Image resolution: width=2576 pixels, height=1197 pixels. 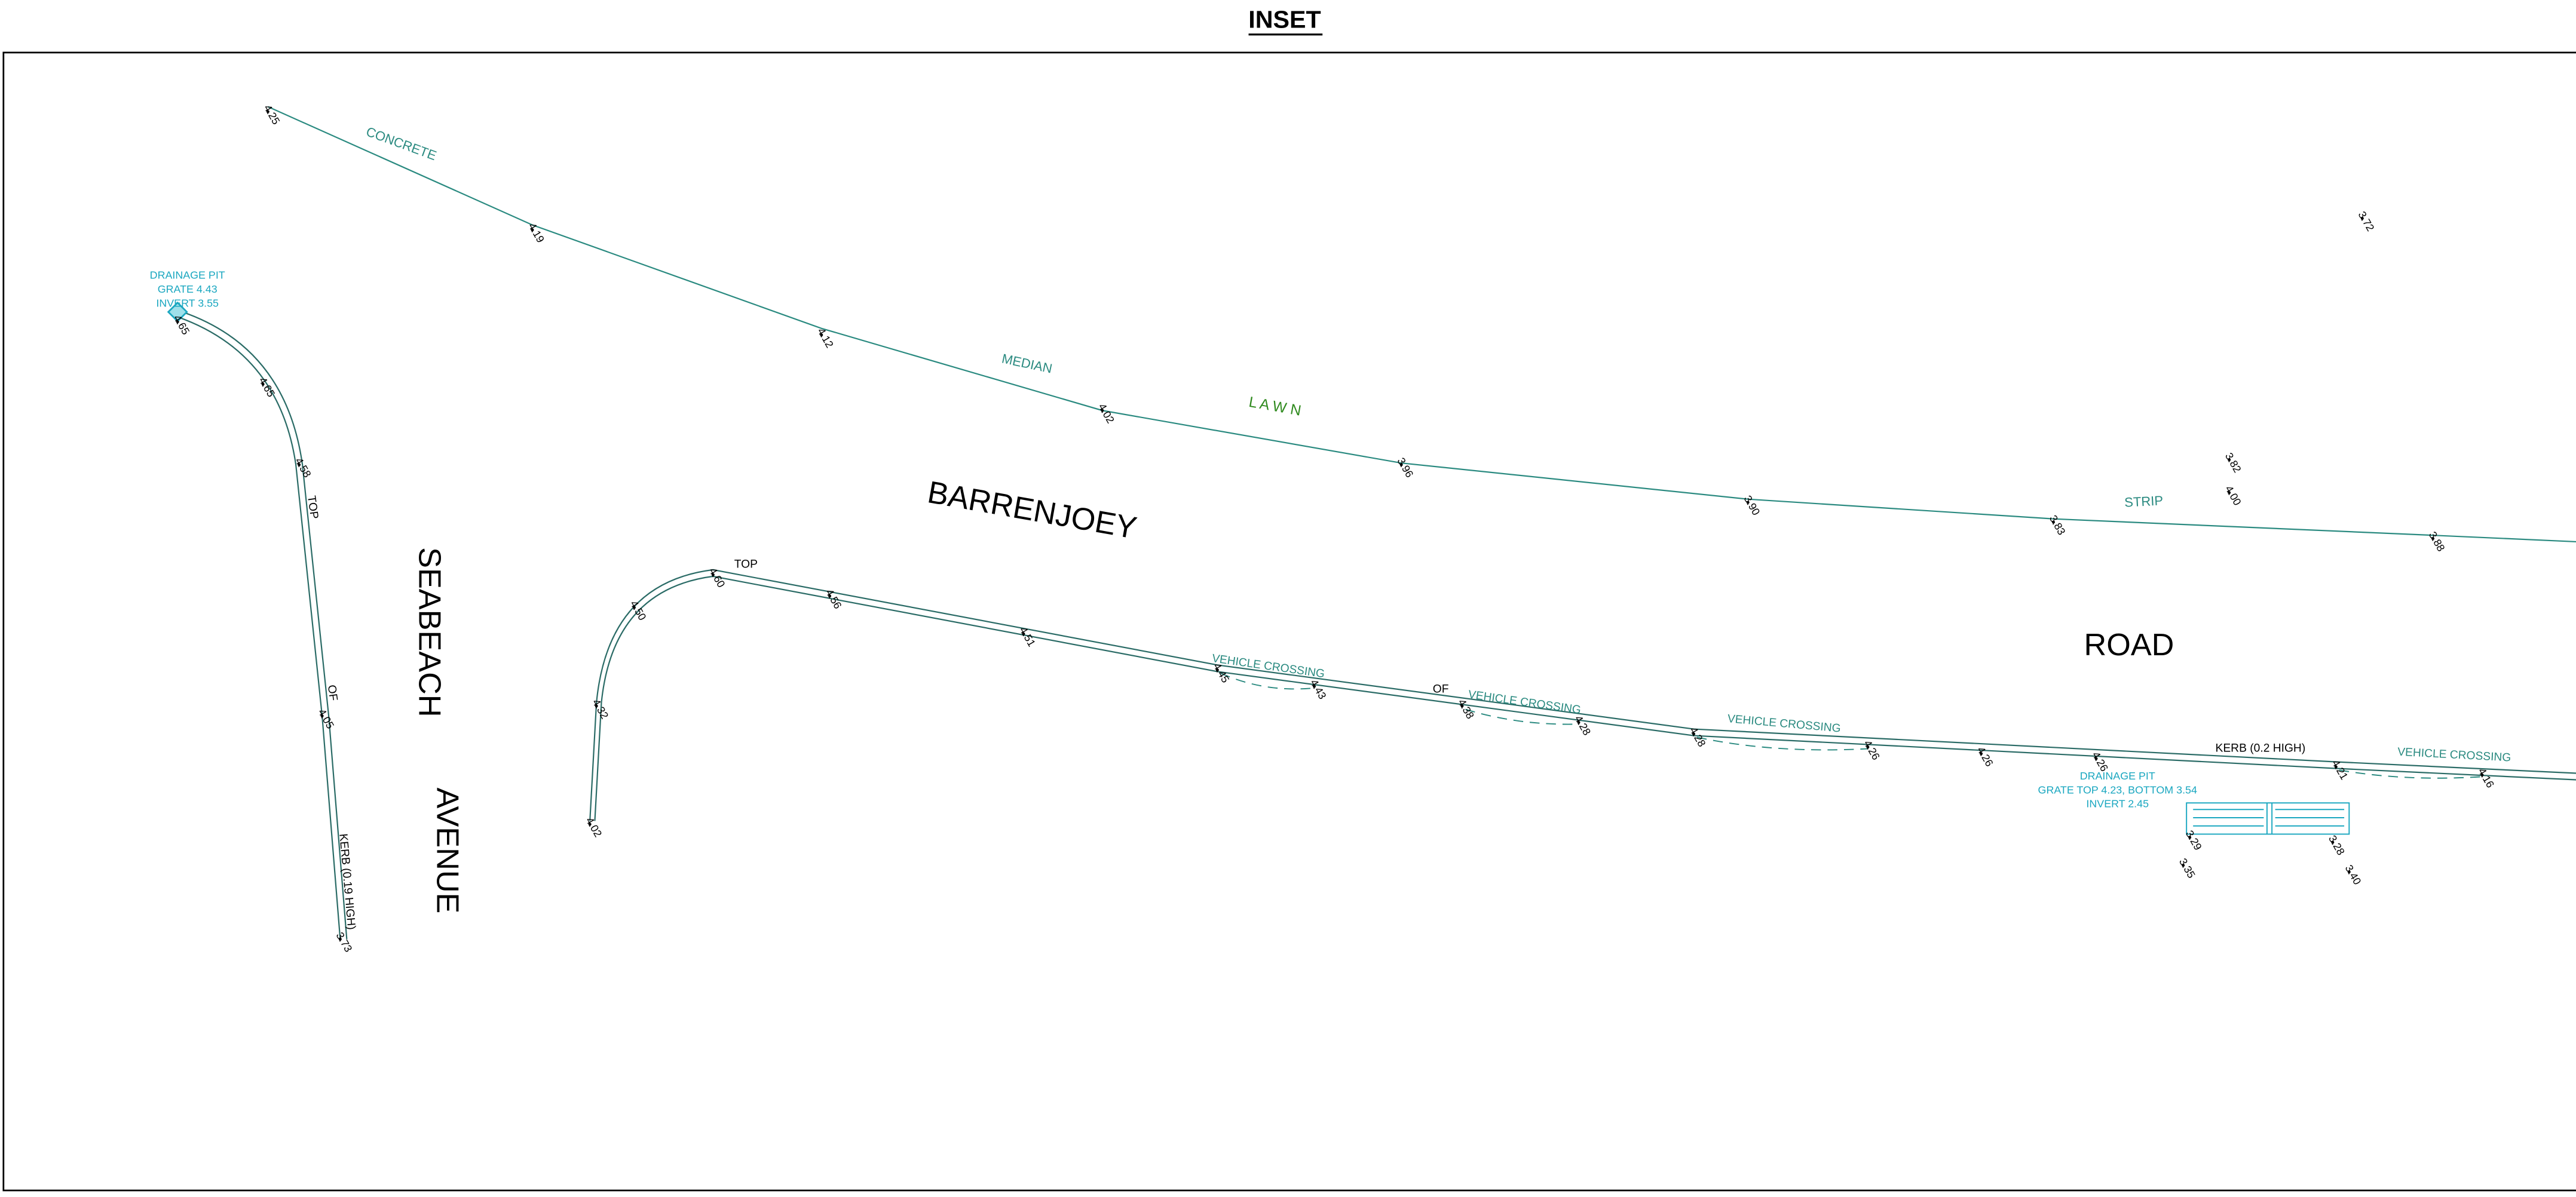 What do you see at coordinates (833, 599) in the screenshot?
I see `spot-level: 4.56` at bounding box center [833, 599].